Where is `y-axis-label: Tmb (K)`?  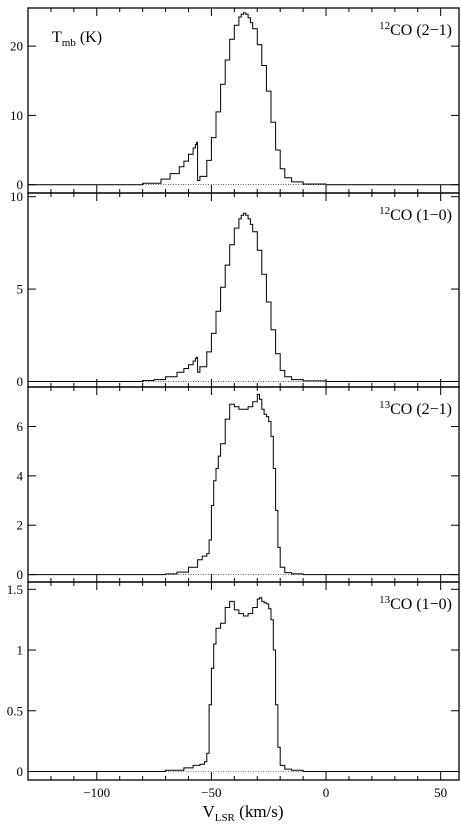 y-axis-label: Tmb (K) is located at coordinates (77, 39).